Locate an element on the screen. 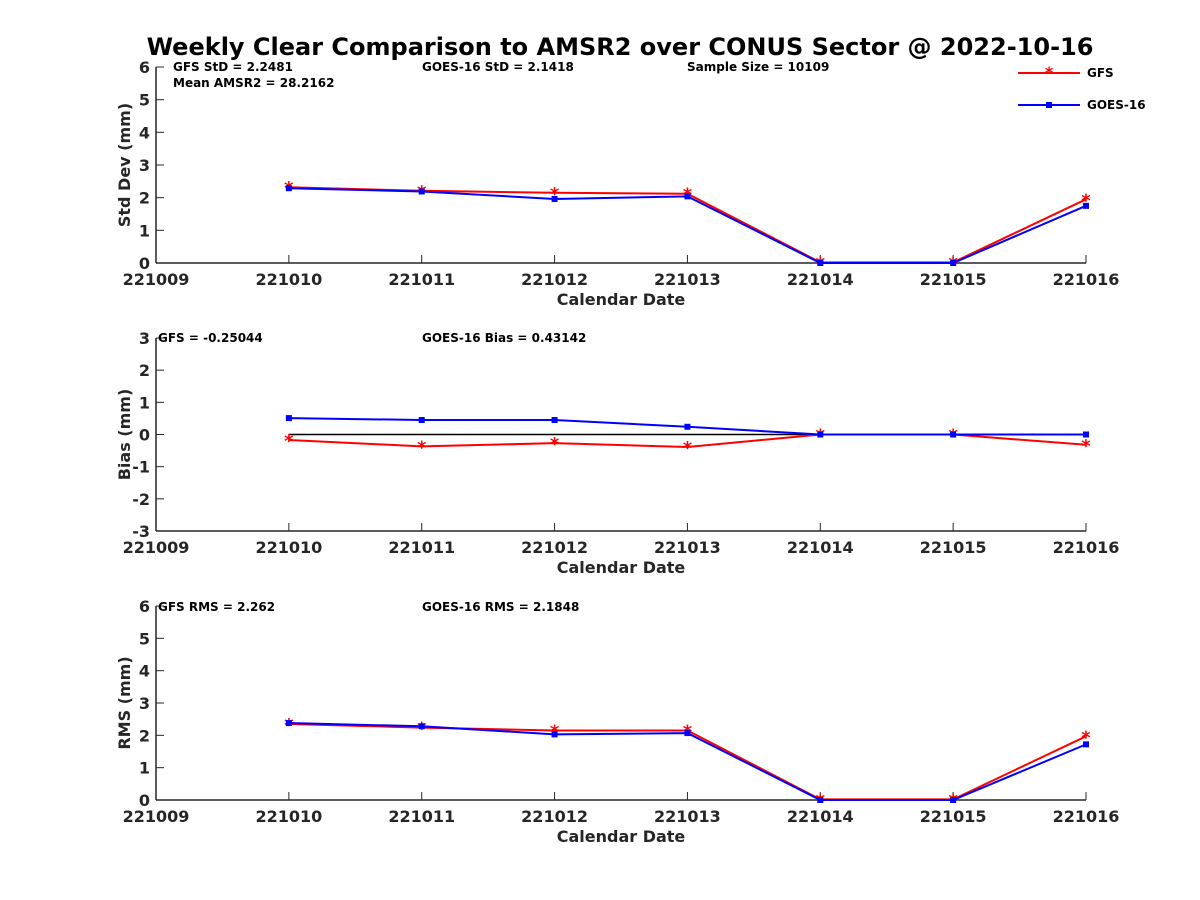  bias-x-axis-label: Calendar Date is located at coordinates (621, 567).